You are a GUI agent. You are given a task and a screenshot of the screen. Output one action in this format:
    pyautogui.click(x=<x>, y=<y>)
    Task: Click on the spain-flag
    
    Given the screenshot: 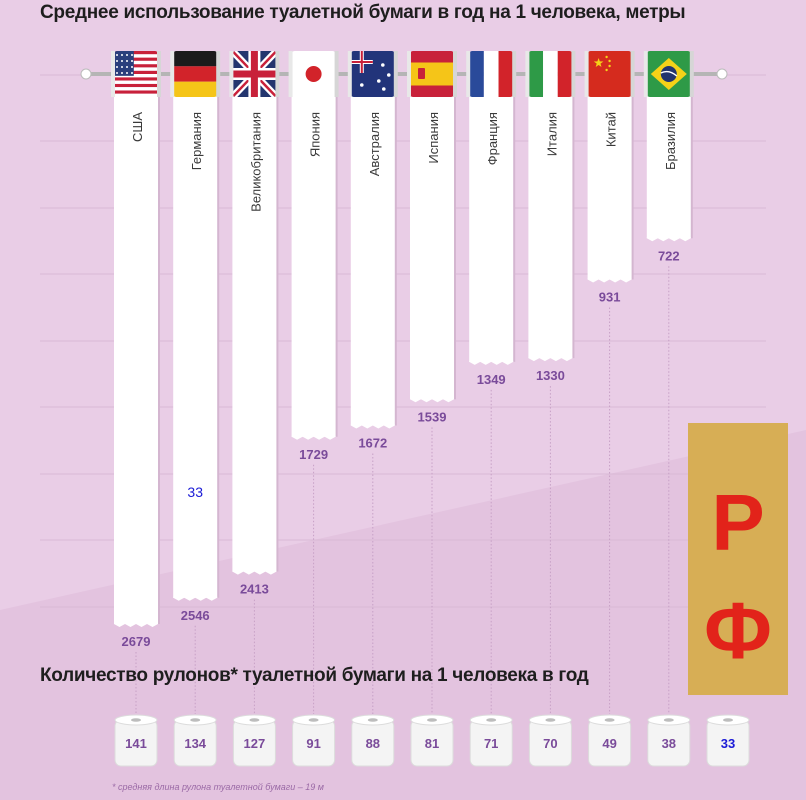 What is the action you would take?
    pyautogui.click(x=432, y=74)
    